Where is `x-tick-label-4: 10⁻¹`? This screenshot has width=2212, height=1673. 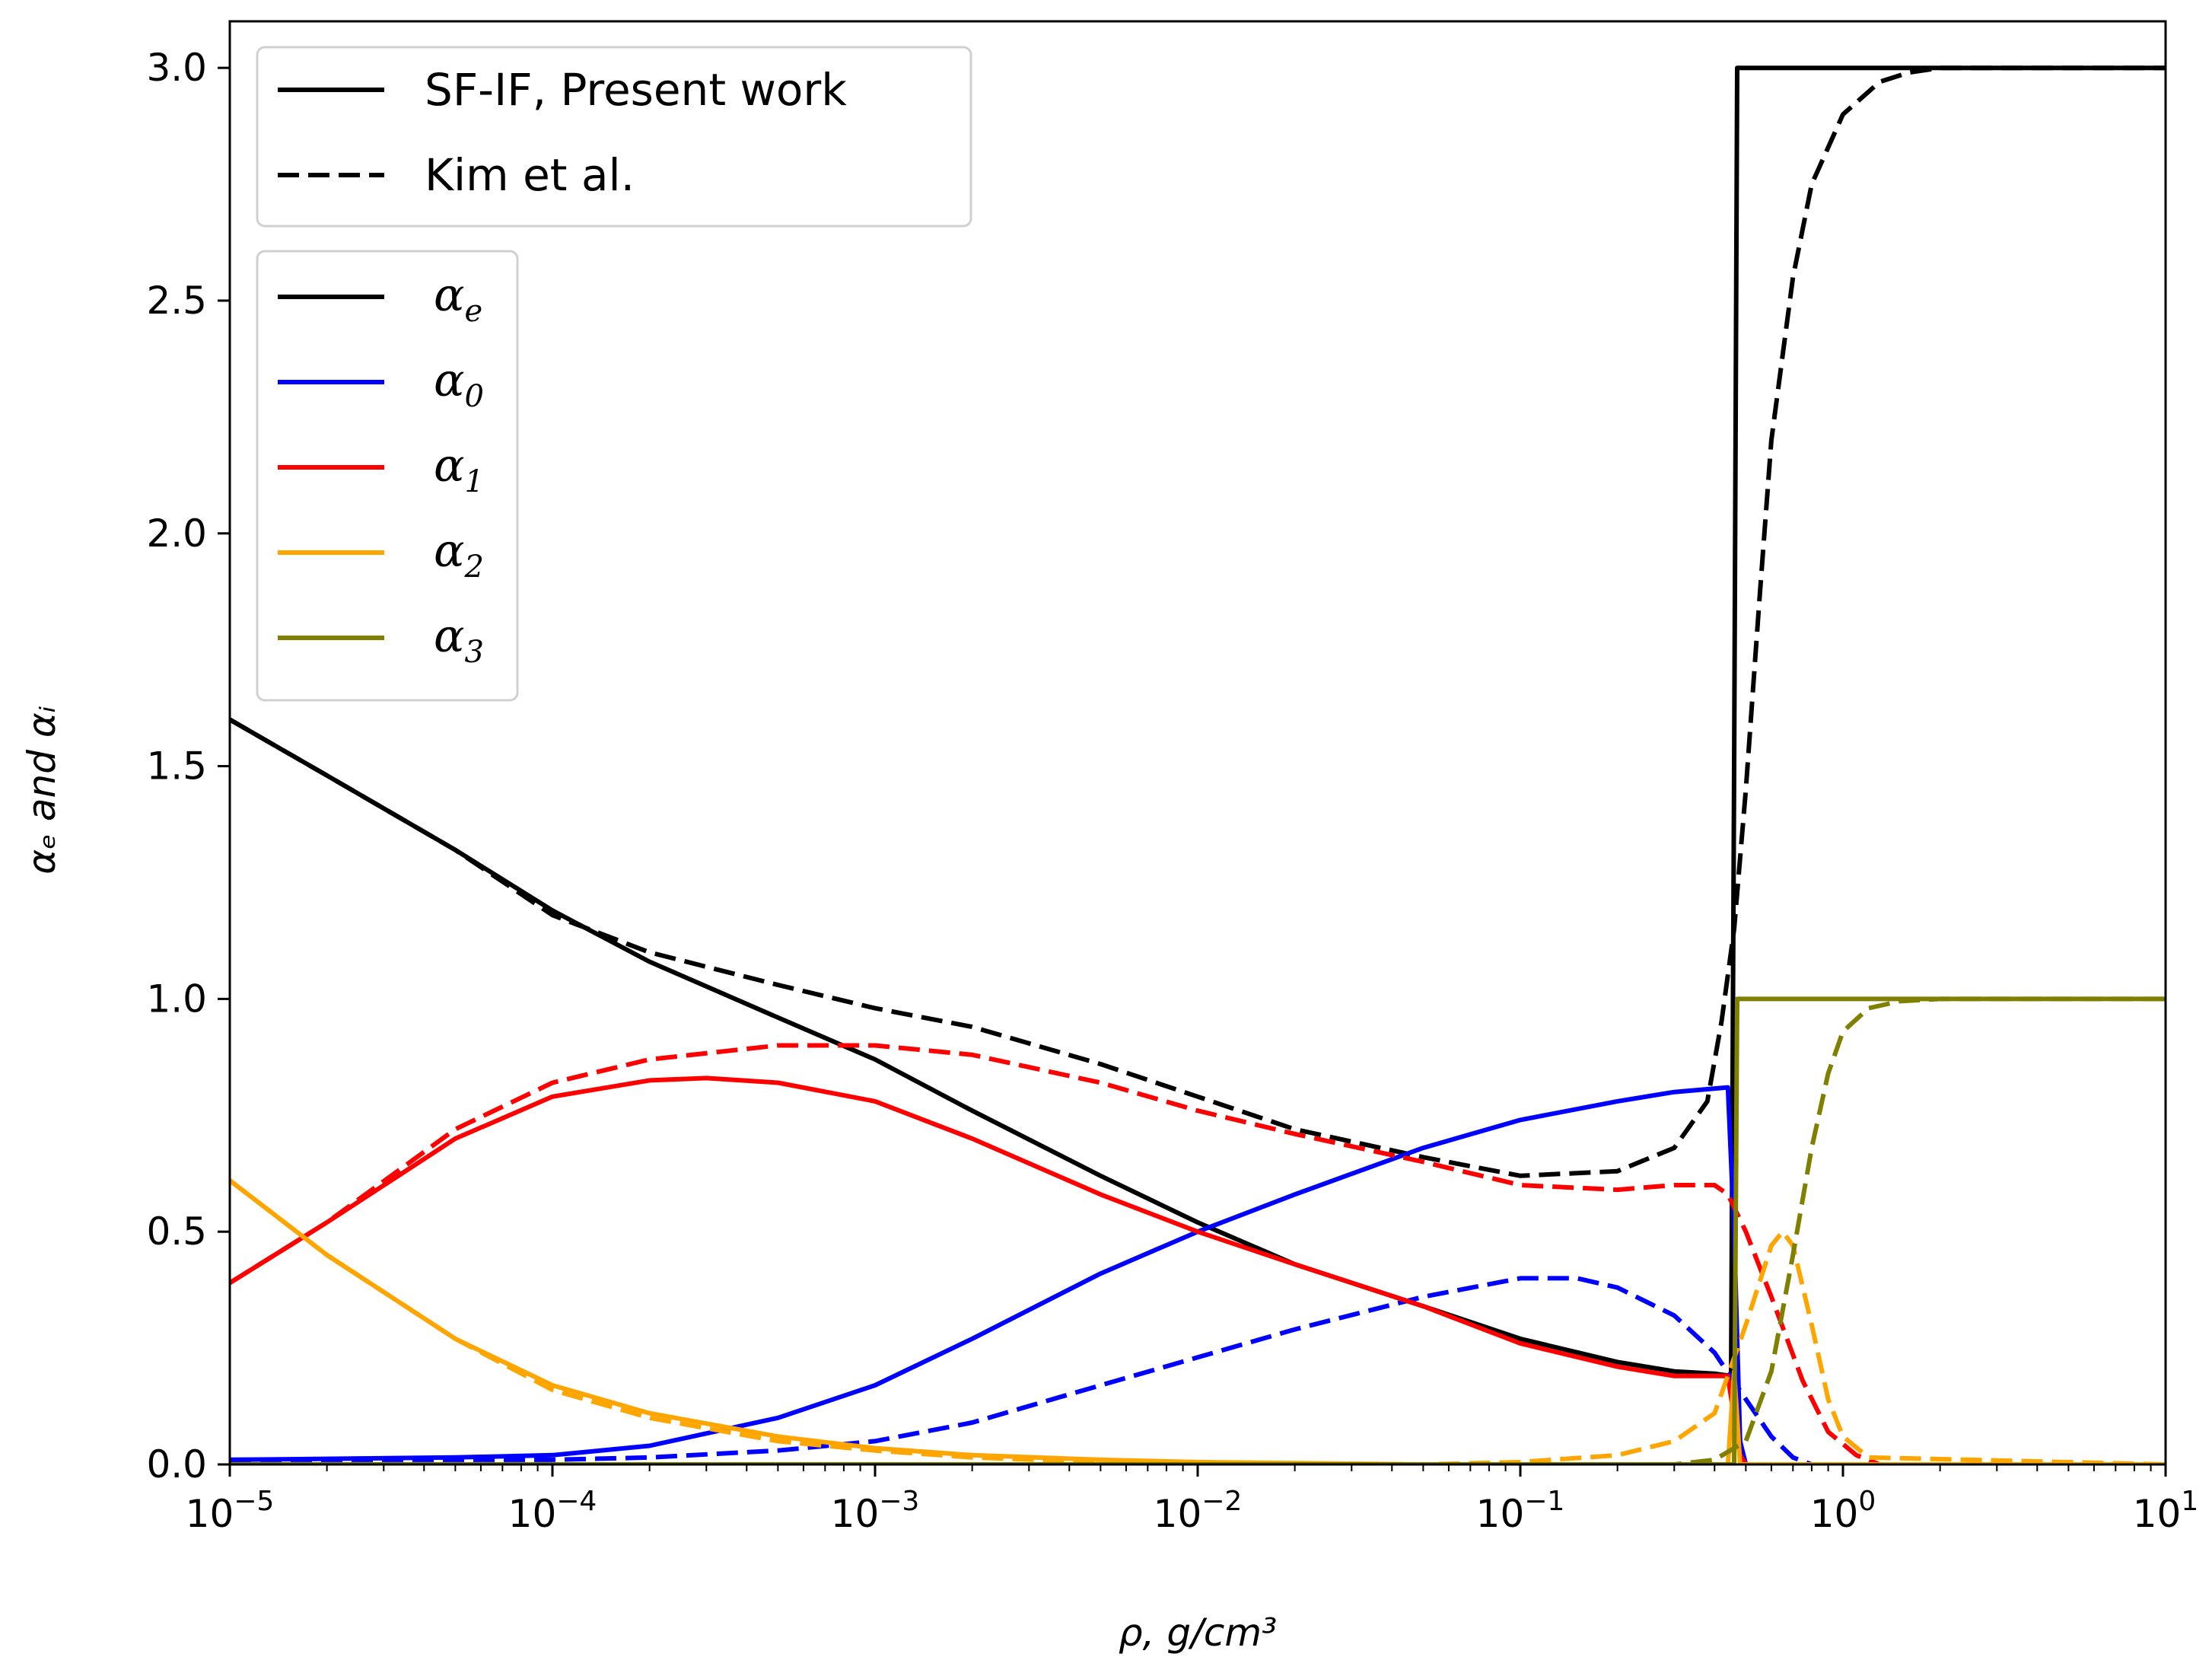
x-tick-label-4: 10⁻¹ is located at coordinates (1520, 1511).